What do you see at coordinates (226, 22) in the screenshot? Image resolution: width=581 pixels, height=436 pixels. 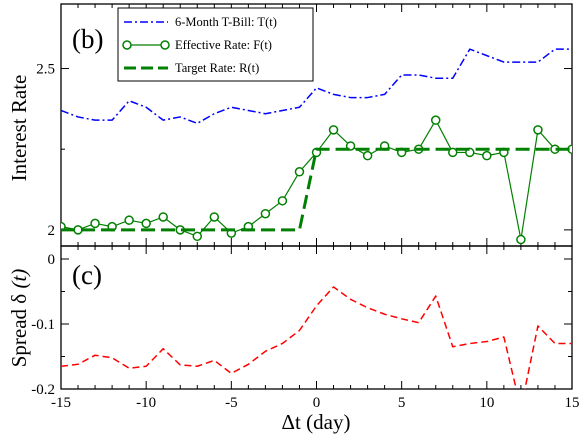 I see `legend-label-tbill: 6-Month T-Bill: T(t)` at bounding box center [226, 22].